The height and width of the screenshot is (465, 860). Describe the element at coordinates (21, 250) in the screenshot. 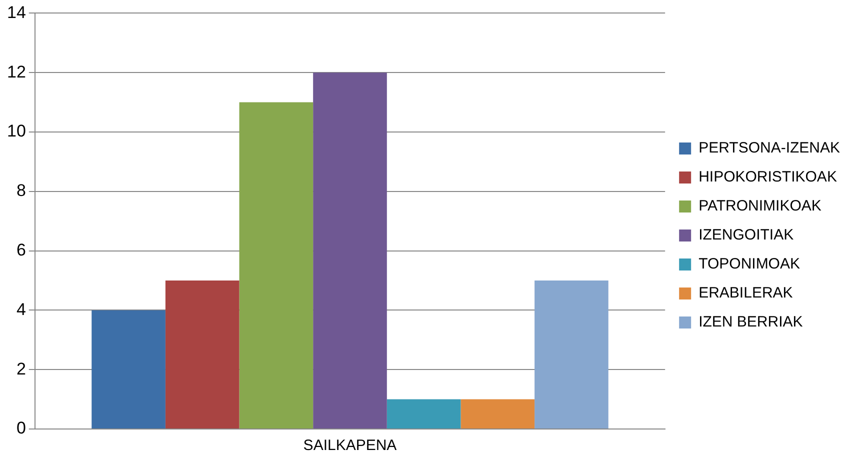

I see `y-tick-label: 6` at that location.